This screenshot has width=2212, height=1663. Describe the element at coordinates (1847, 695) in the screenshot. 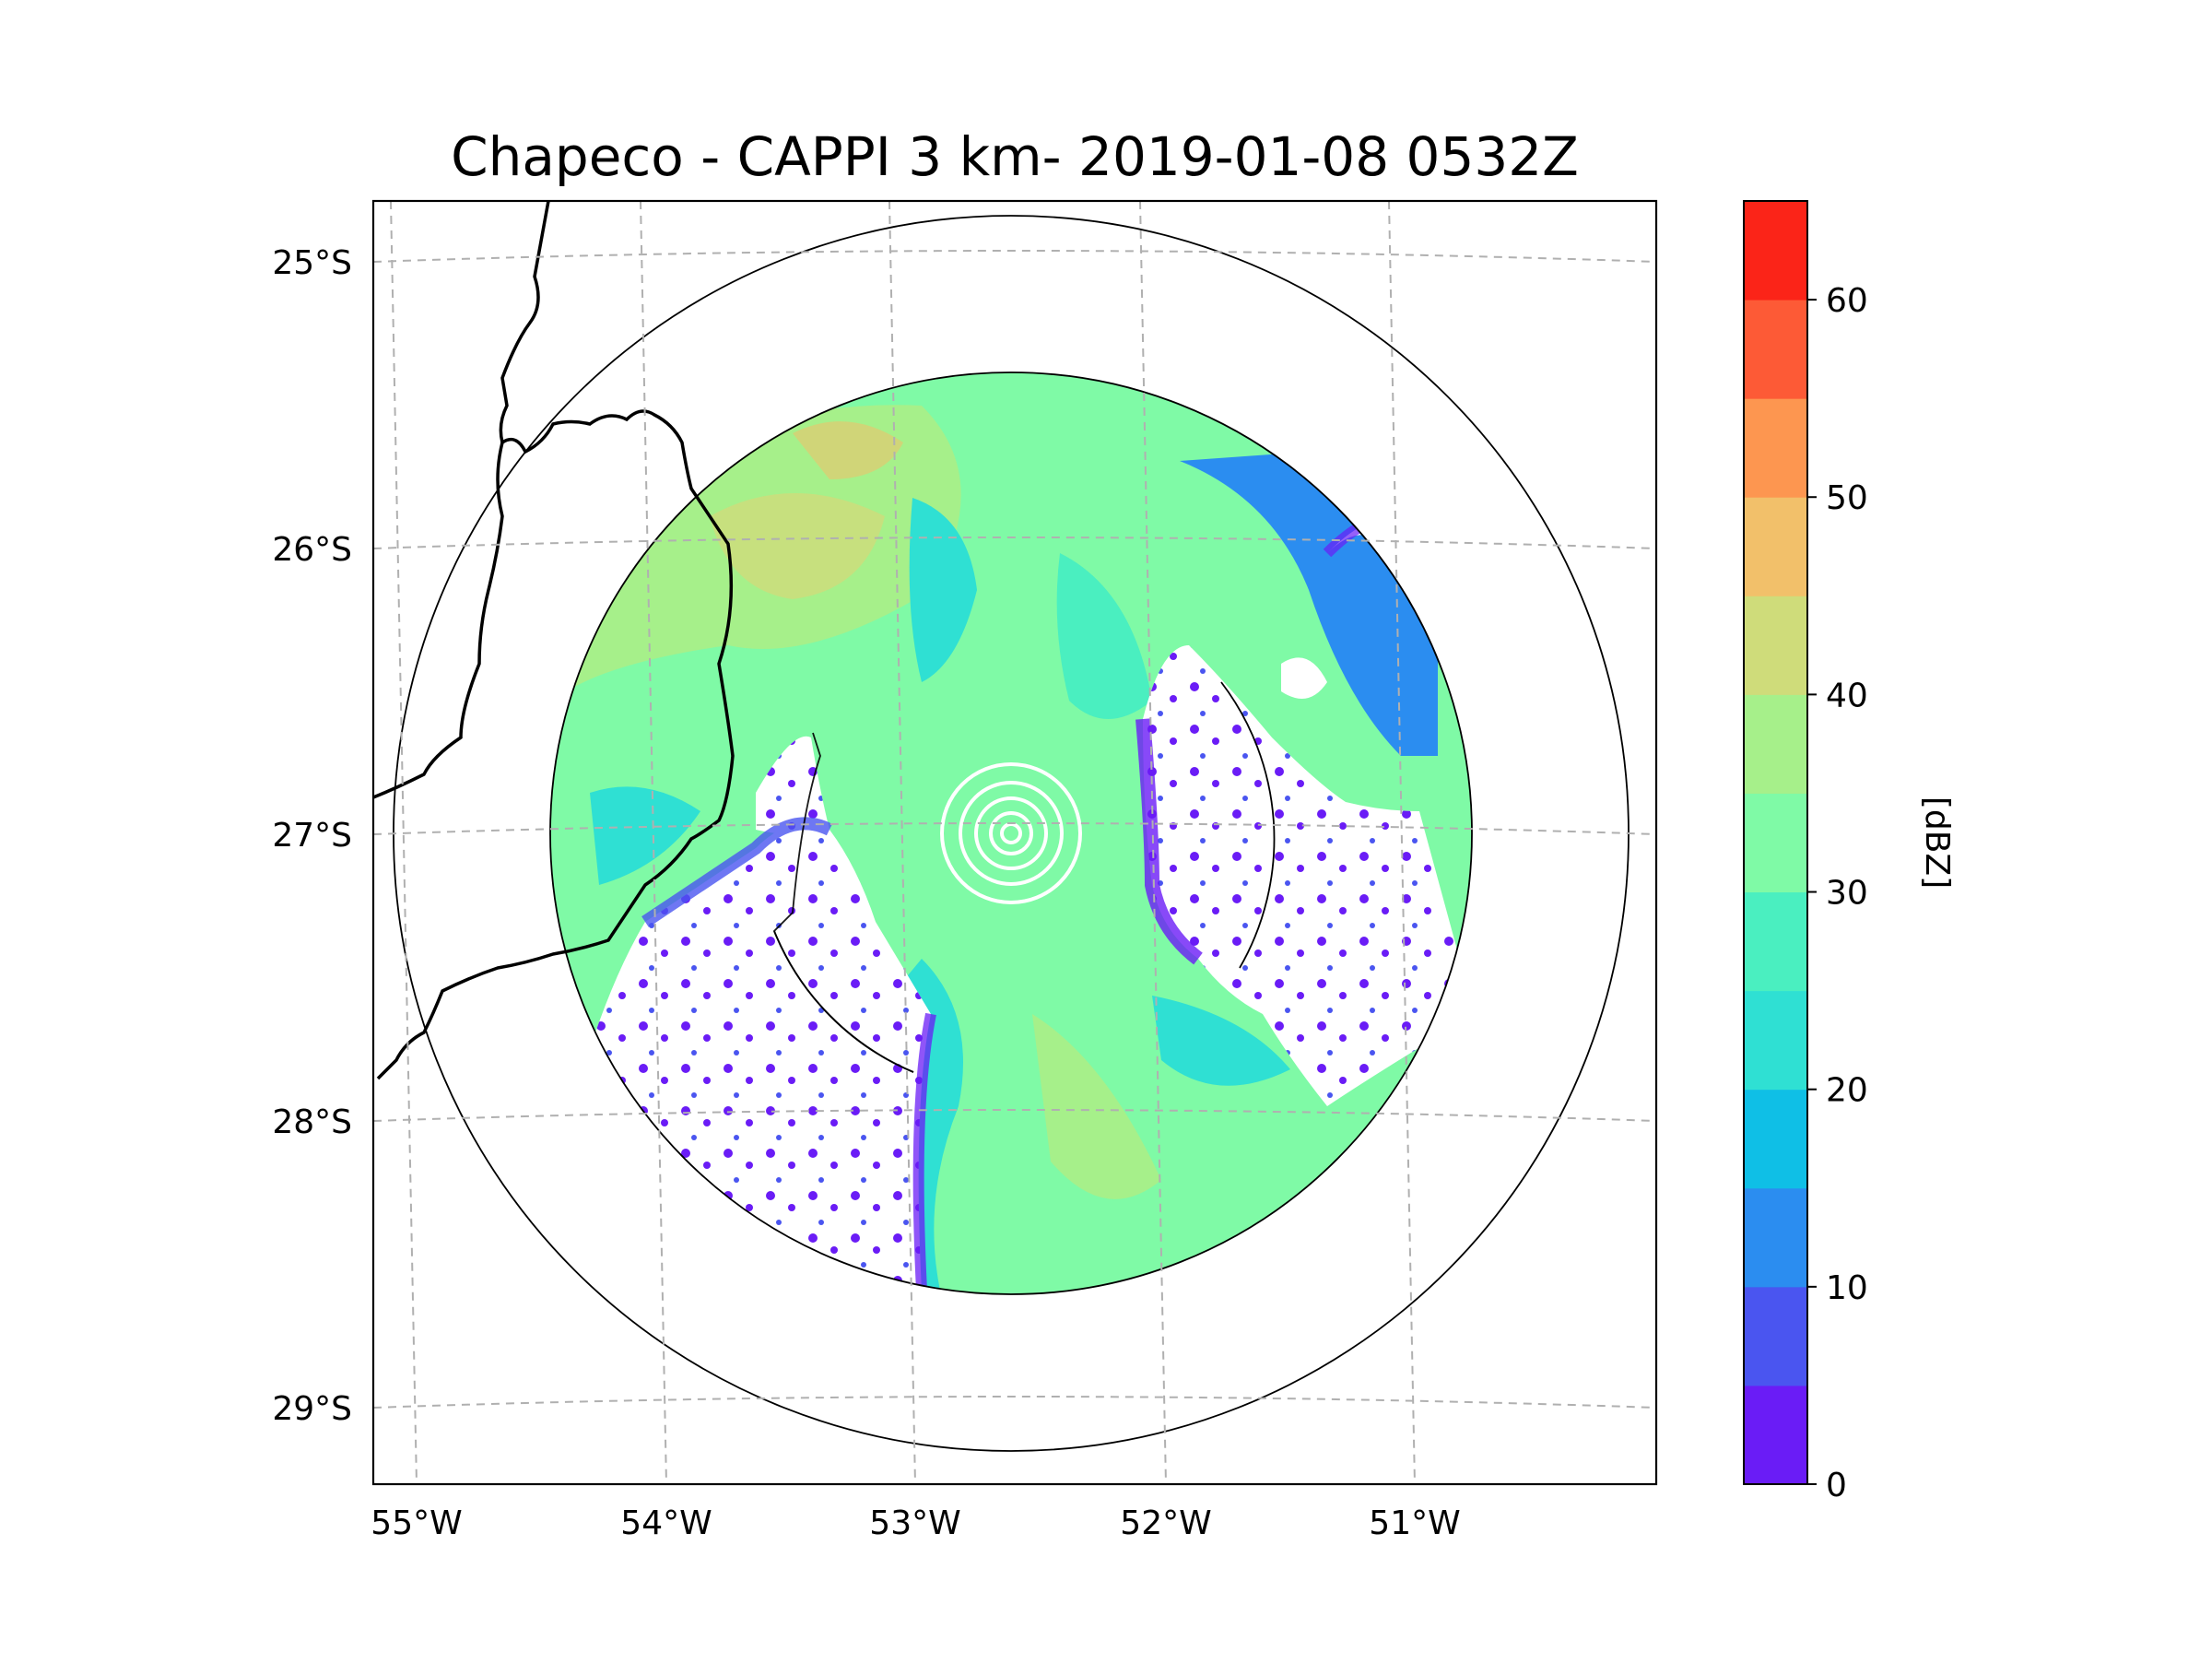

I see `colorbar-tick-label: 40` at that location.